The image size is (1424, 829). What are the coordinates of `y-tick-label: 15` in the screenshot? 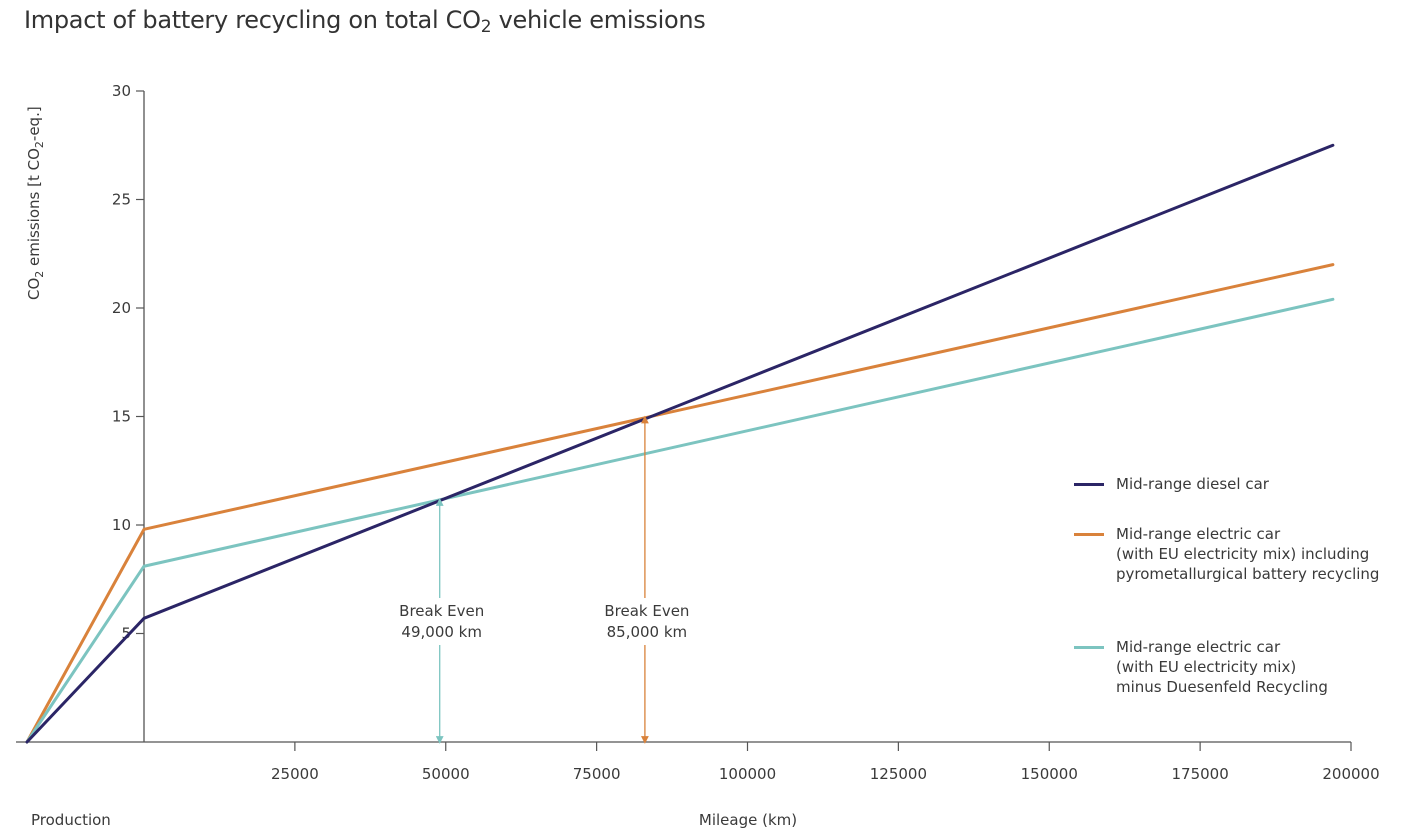 It's located at (121, 417).